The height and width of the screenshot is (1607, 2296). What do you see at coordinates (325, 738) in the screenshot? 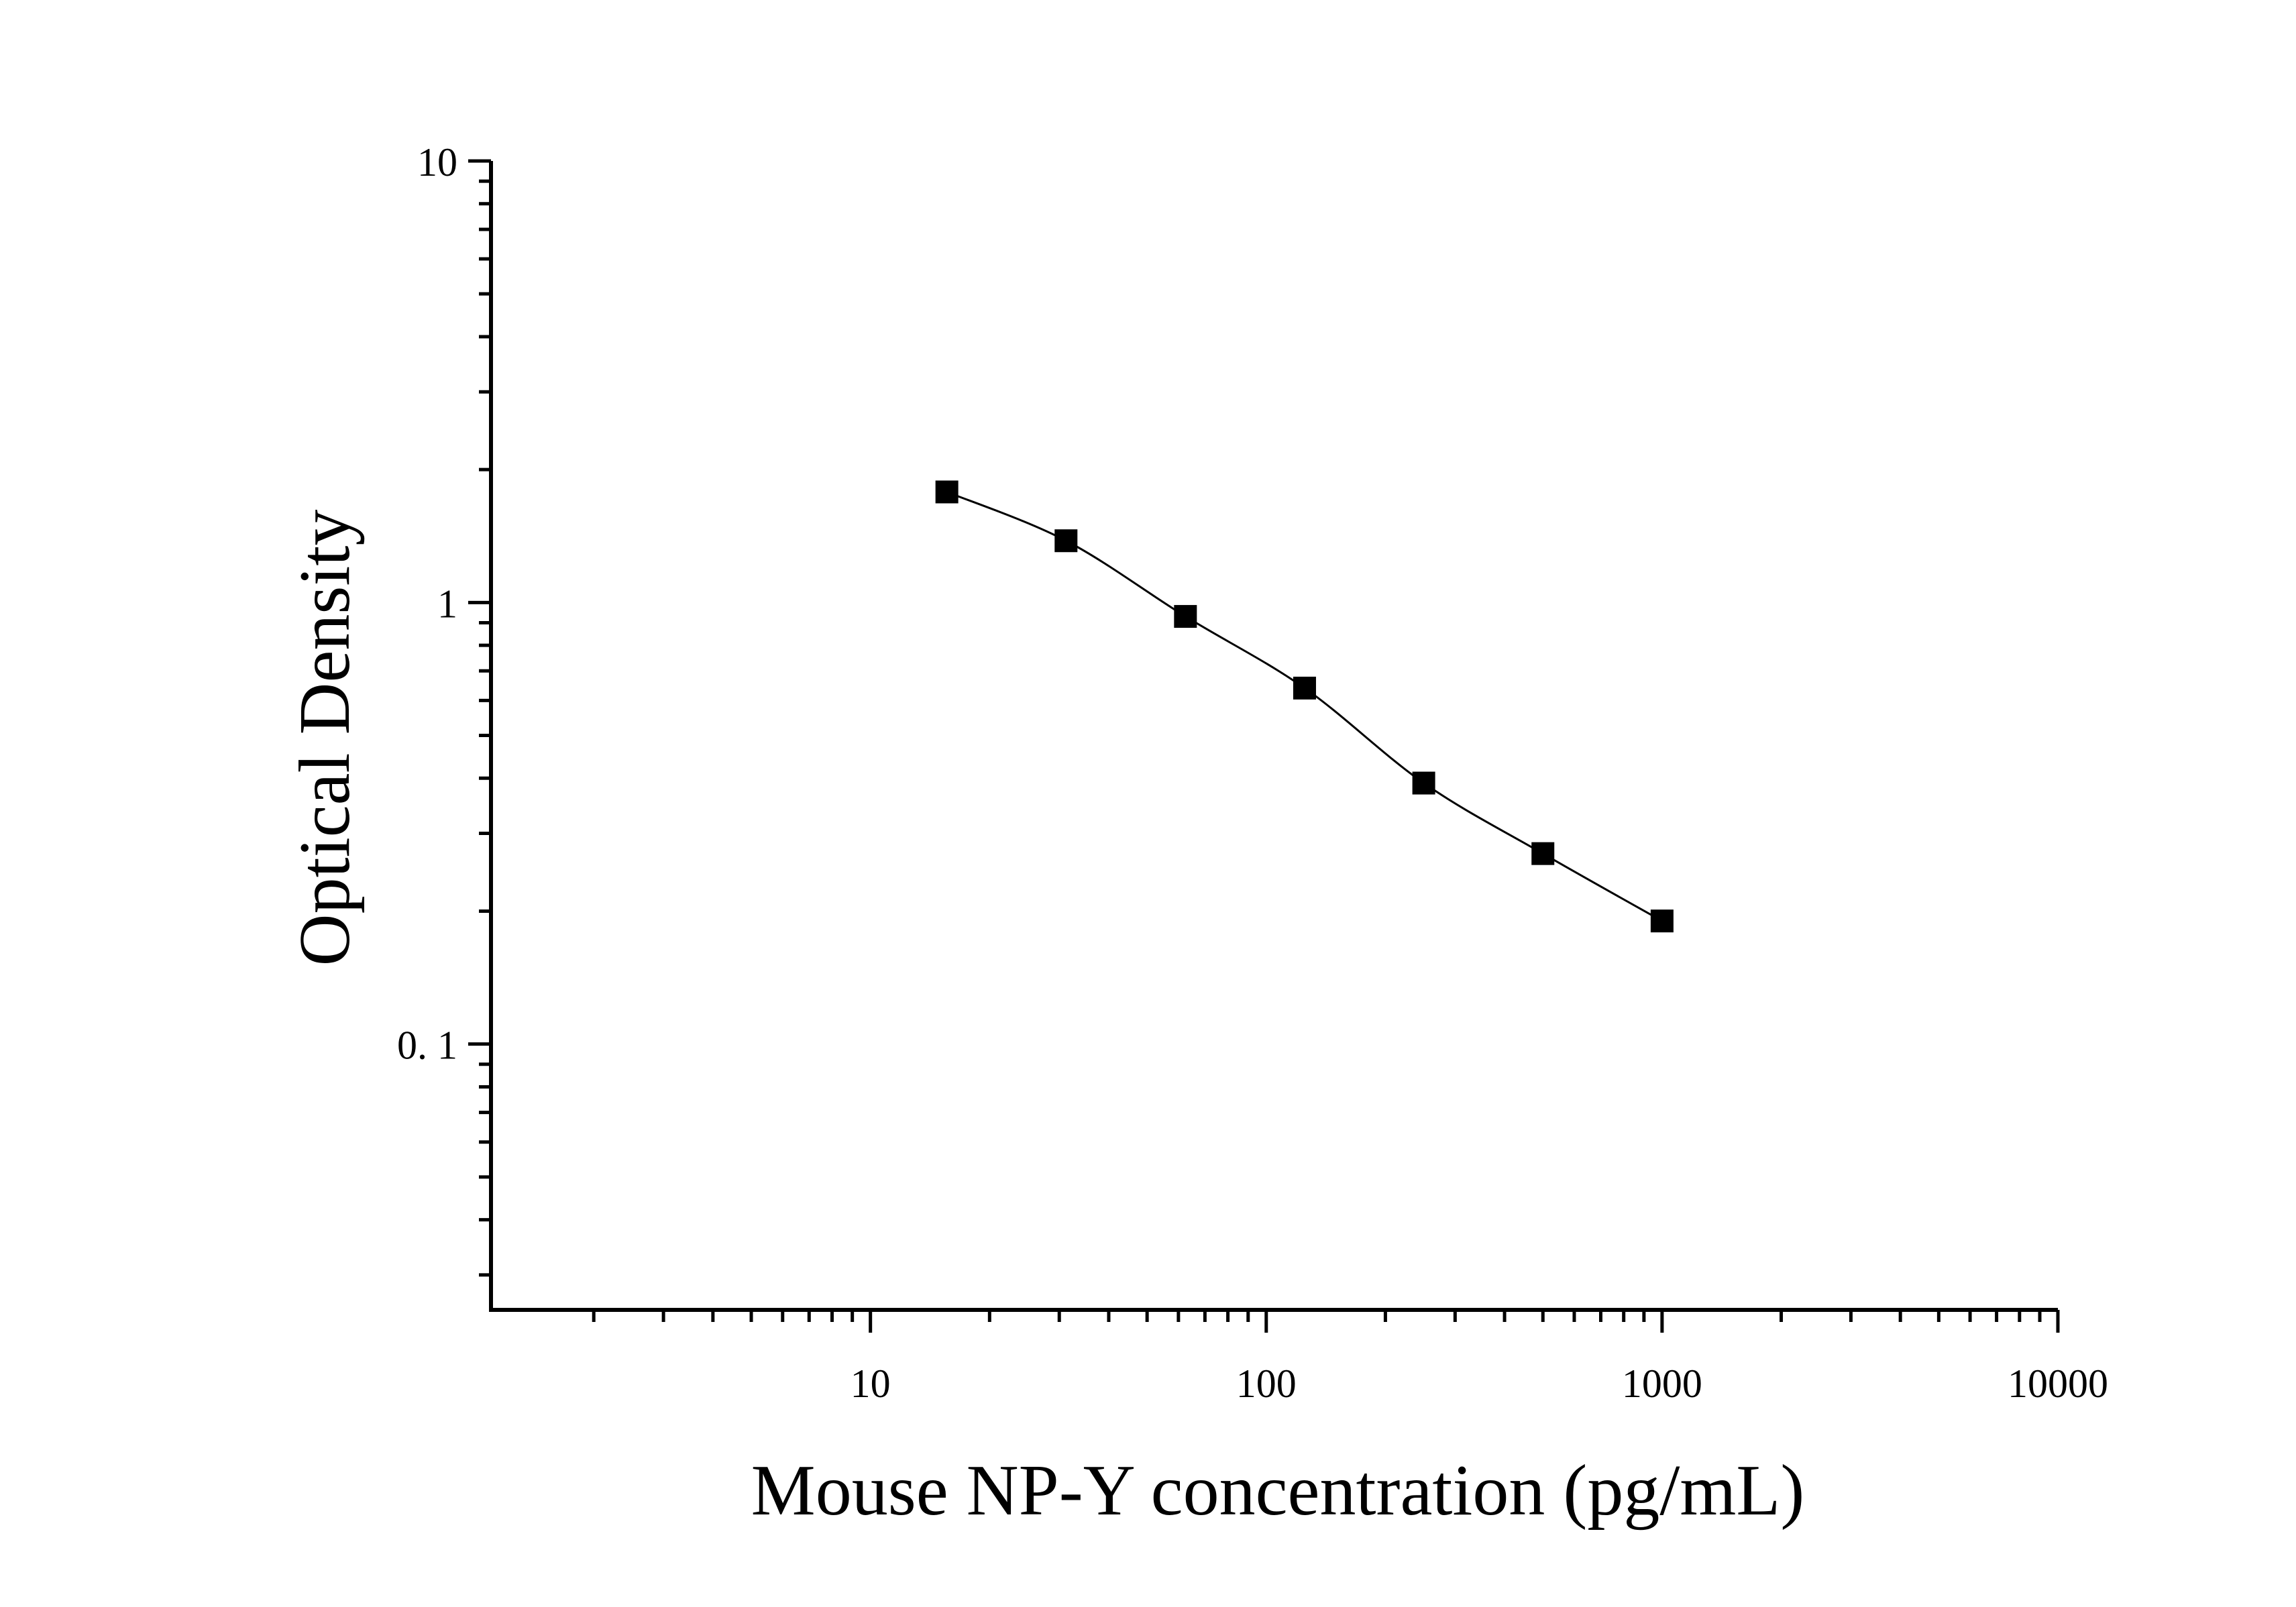
I see `y-axis-title: Optical Density` at bounding box center [325, 738].